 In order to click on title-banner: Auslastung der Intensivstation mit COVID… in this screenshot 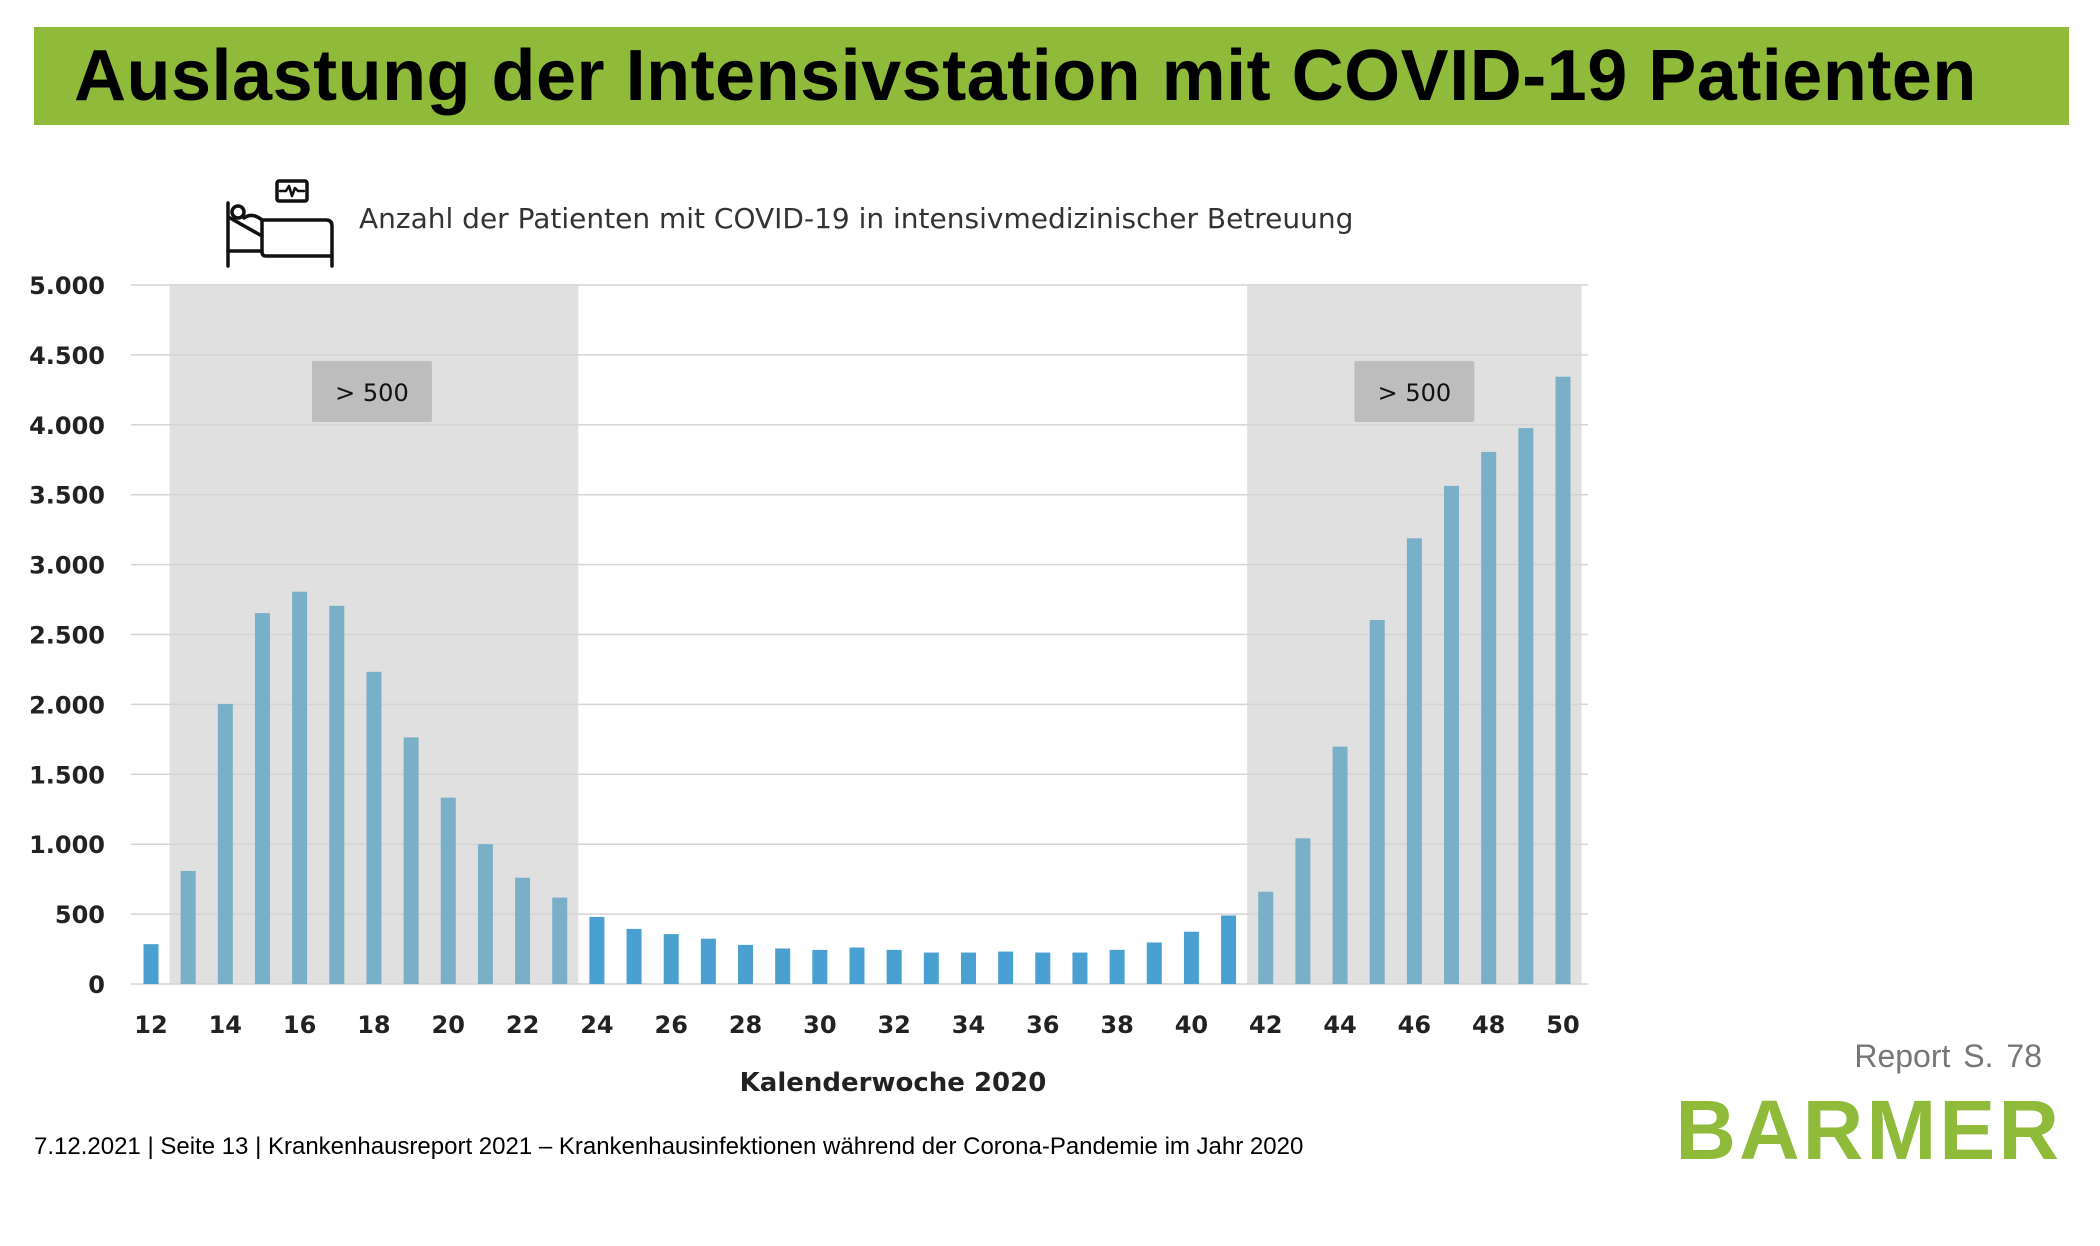, I will do `click(1051, 76)`.